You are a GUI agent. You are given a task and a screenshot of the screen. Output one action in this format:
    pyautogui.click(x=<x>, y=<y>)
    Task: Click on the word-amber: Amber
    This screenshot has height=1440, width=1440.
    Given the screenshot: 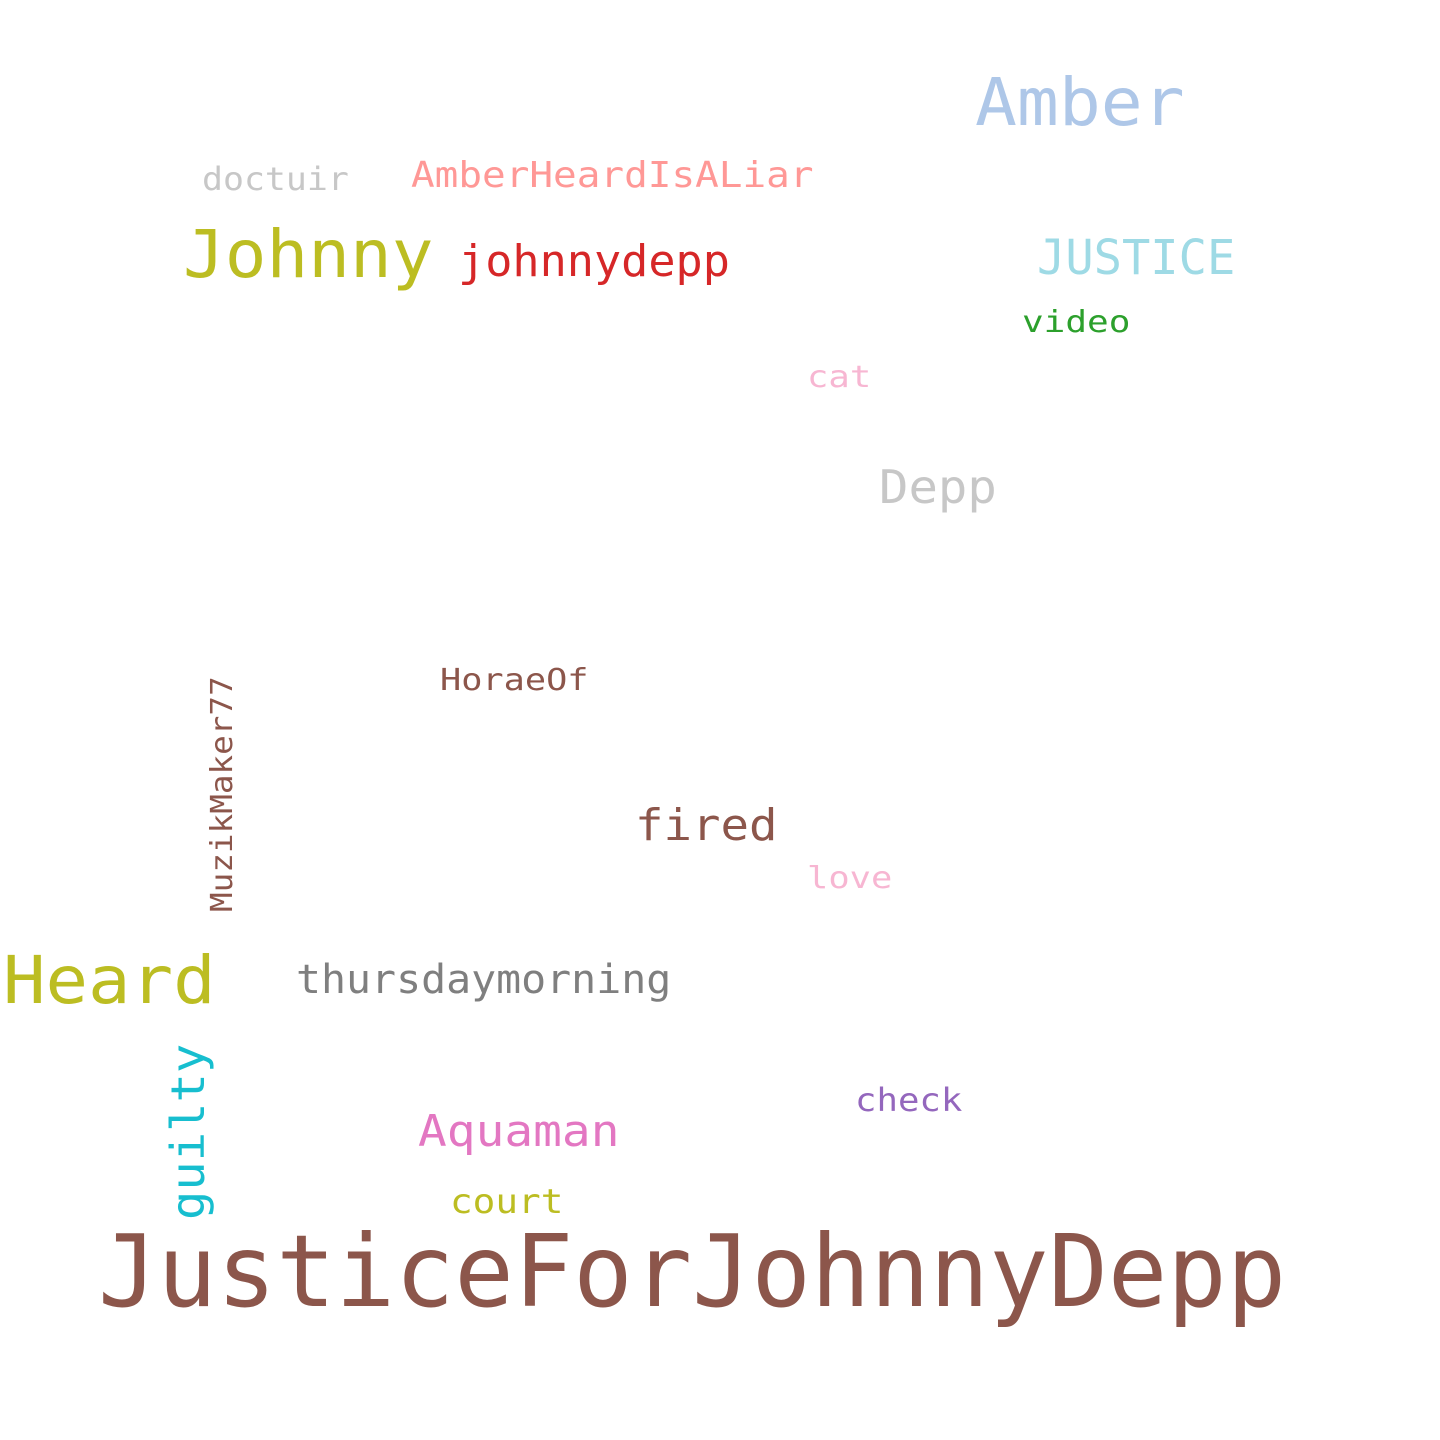 What is the action you would take?
    pyautogui.click(x=1080, y=102)
    